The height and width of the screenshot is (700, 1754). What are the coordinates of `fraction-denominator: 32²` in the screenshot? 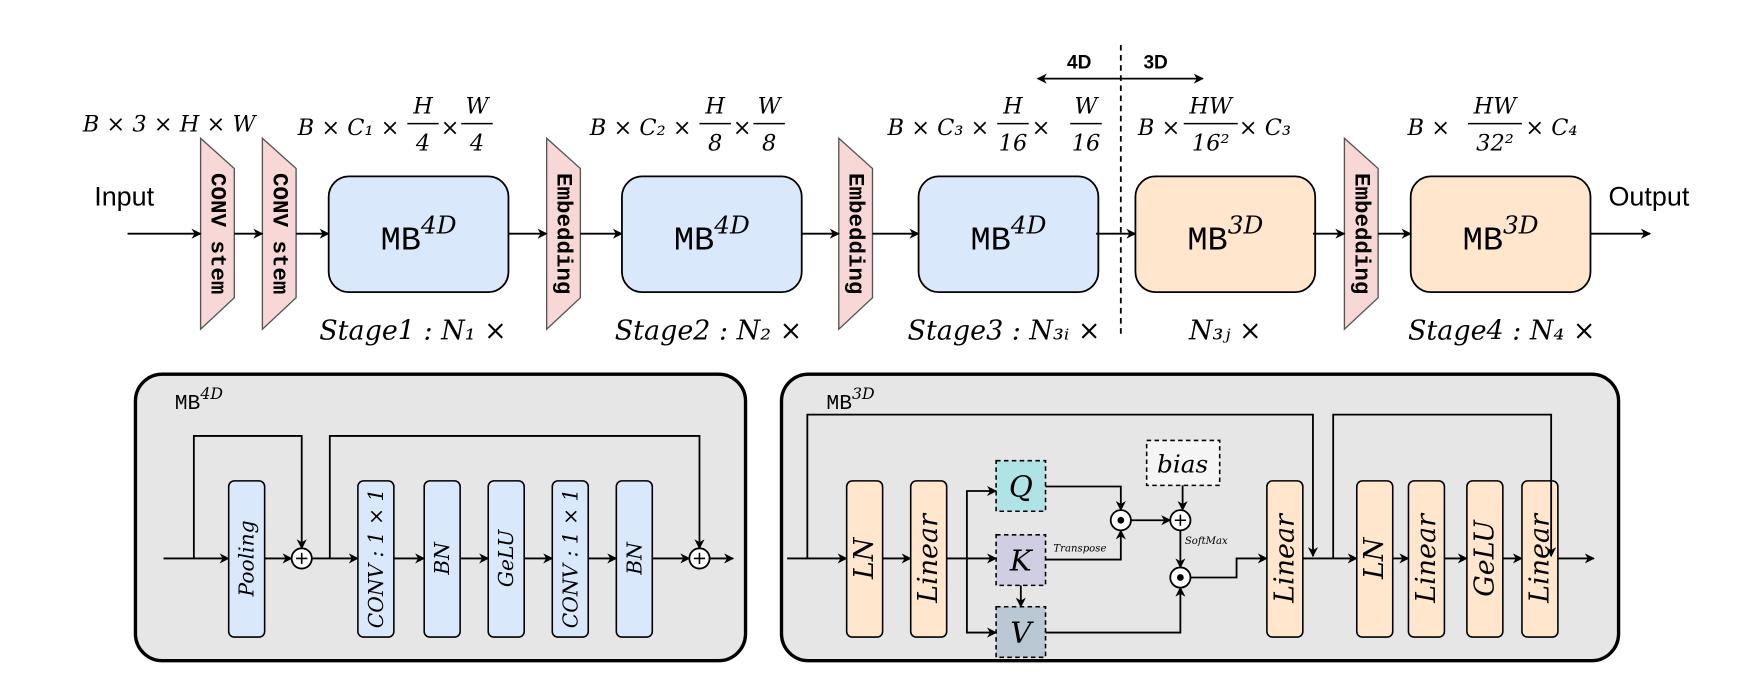 It's located at (1495, 144).